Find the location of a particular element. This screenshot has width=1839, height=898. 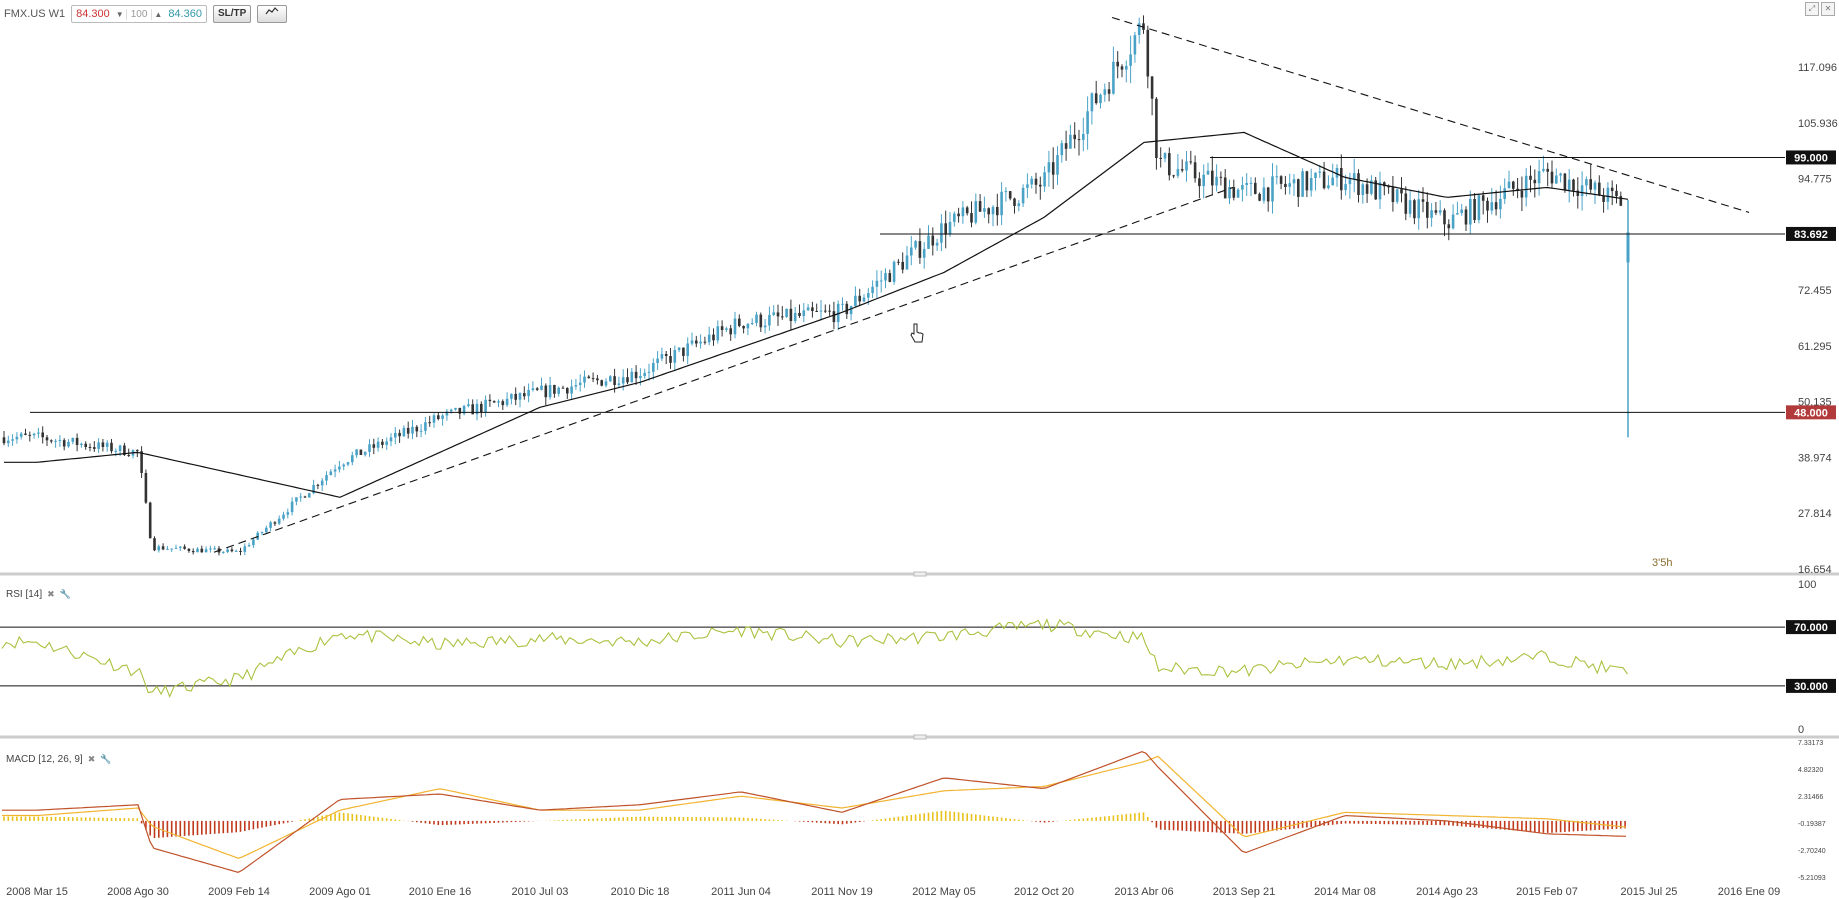

sell-arrow-icon: ▼ is located at coordinates (119, 14).